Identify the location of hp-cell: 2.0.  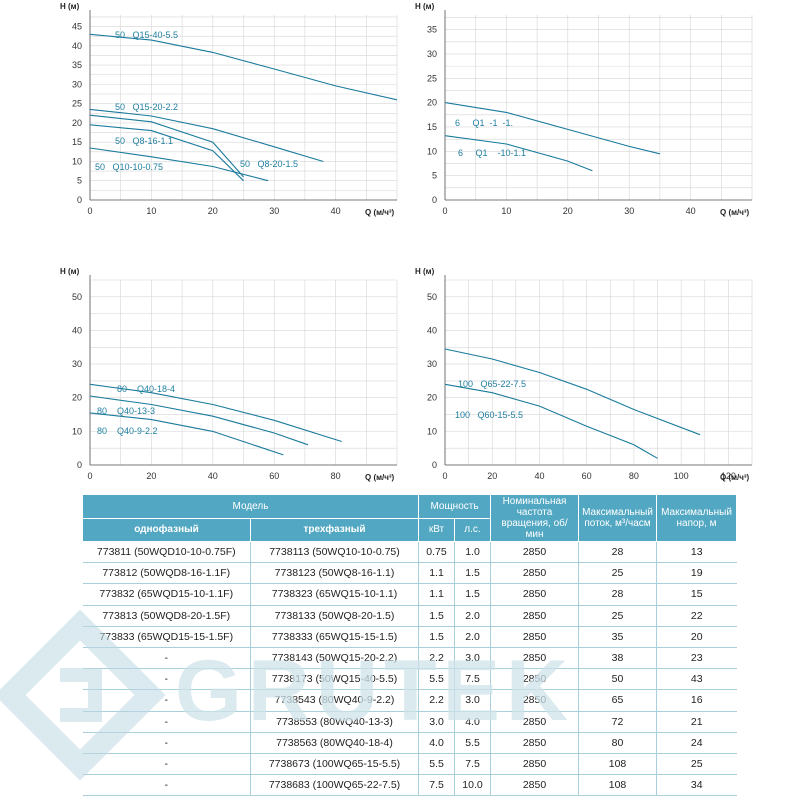
(473, 637).